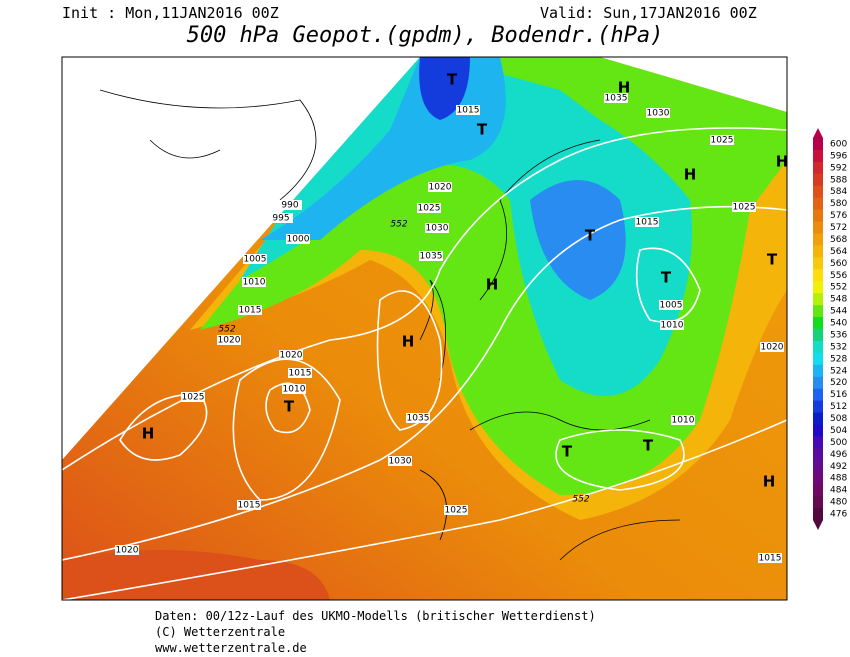 Image resolution: width=850 pixels, height=657 pixels. Describe the element at coordinates (838, 335) in the screenshot. I see `colorbar-label: 536` at that location.